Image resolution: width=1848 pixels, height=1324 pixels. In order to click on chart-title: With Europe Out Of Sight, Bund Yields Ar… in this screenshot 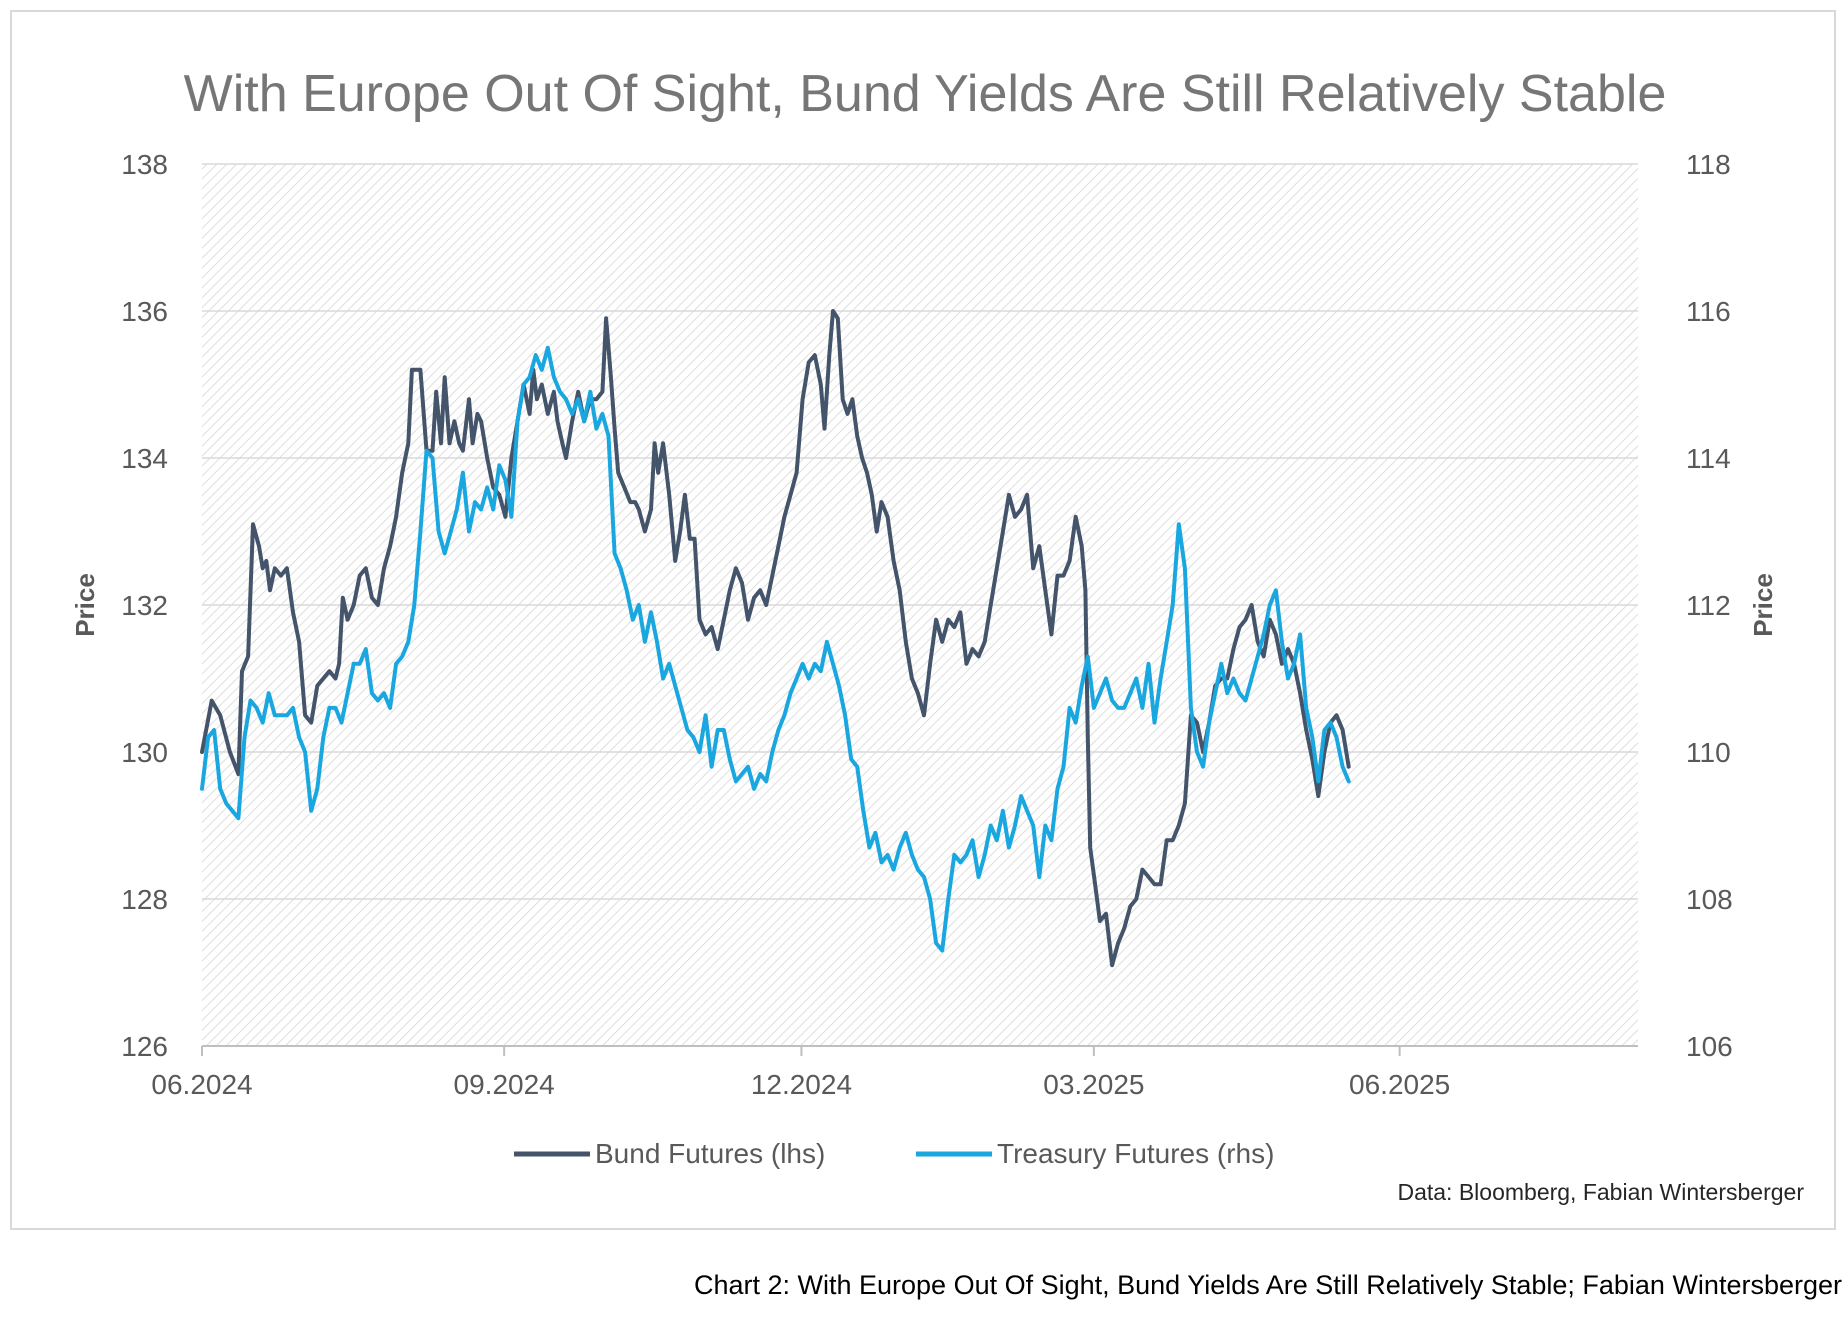, I will do `click(925, 94)`.